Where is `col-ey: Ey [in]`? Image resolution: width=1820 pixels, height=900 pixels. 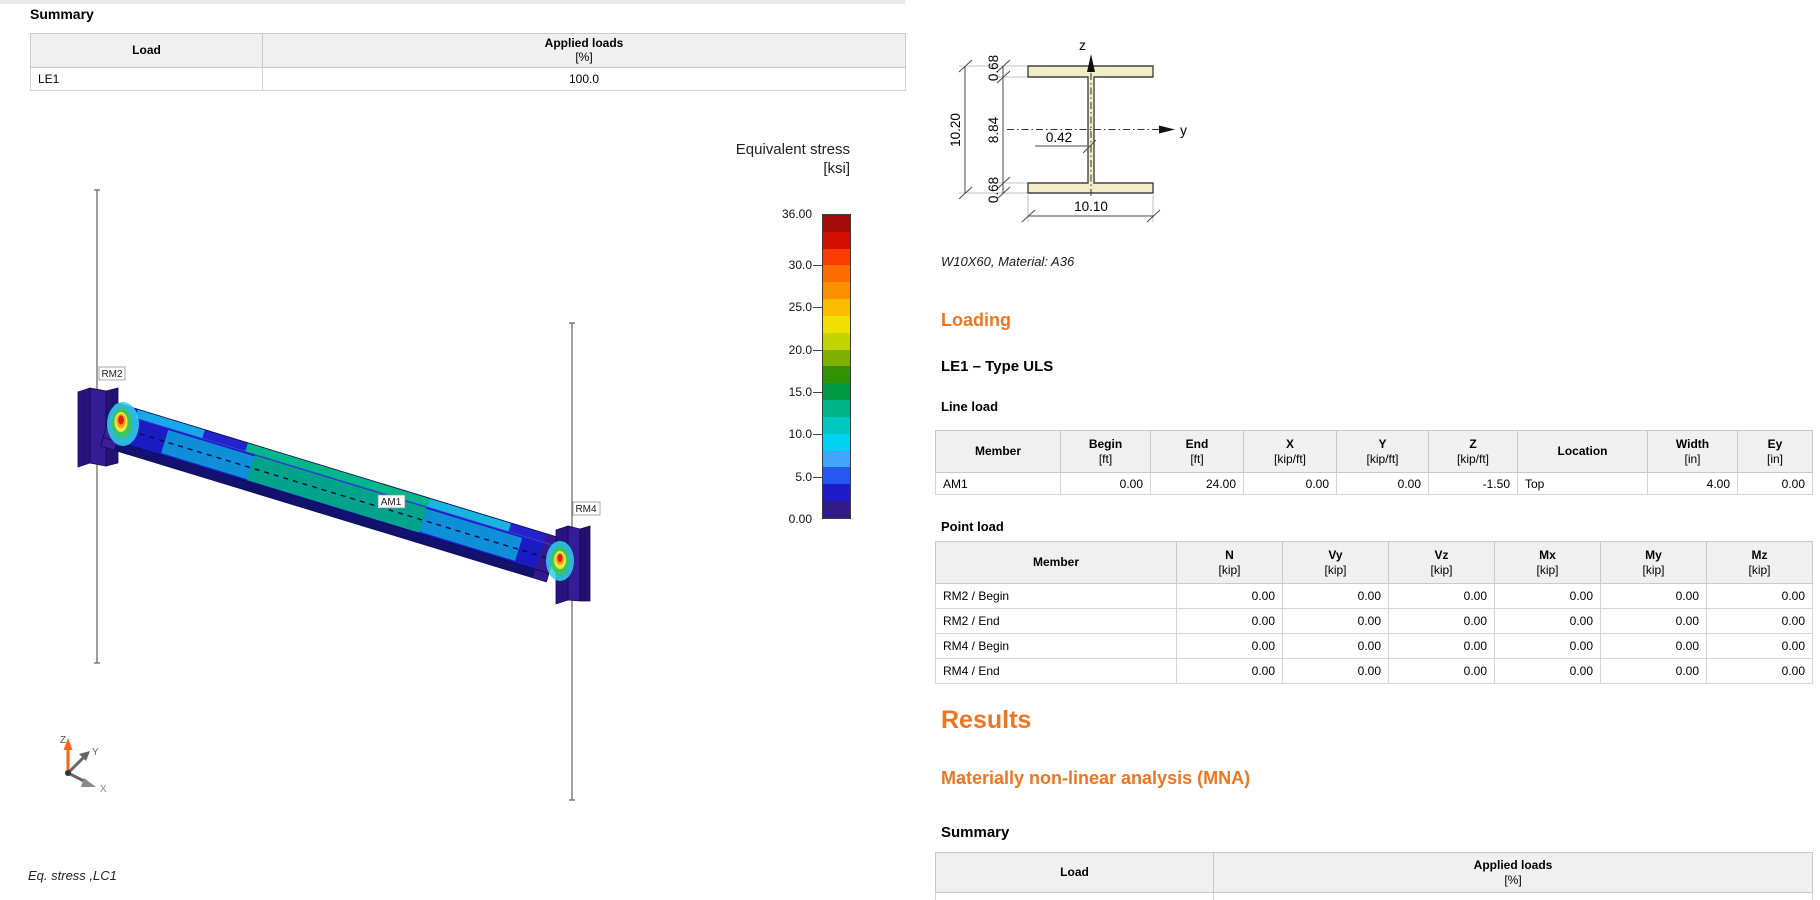 col-ey: Ey [in] is located at coordinates (1775, 451).